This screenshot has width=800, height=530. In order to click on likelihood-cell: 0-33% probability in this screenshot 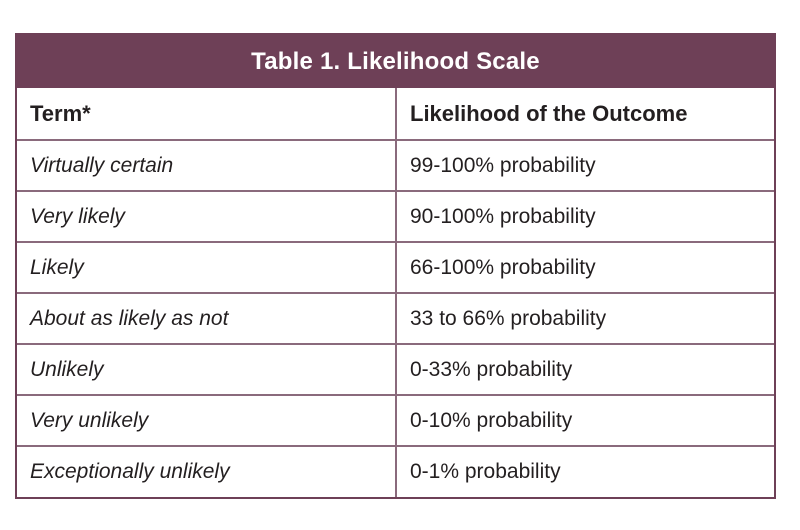, I will do `click(585, 370)`.